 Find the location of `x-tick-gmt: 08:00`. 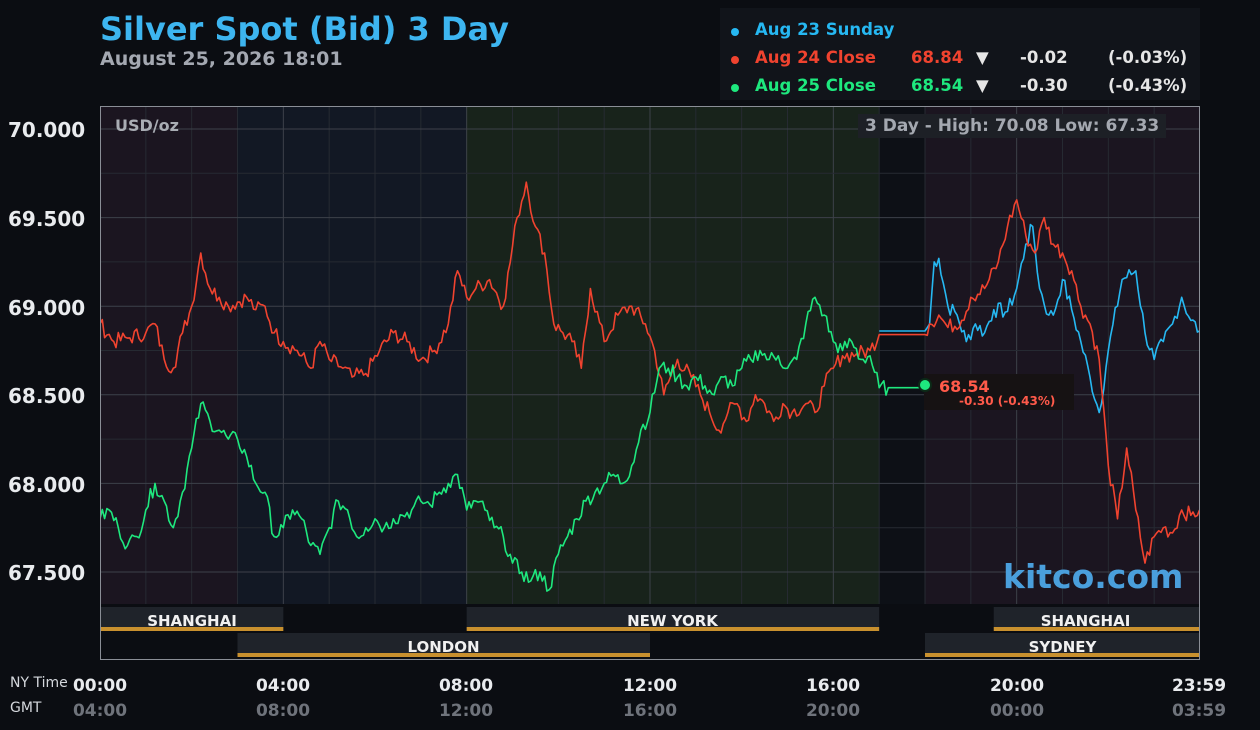

x-tick-gmt: 08:00 is located at coordinates (283, 711).